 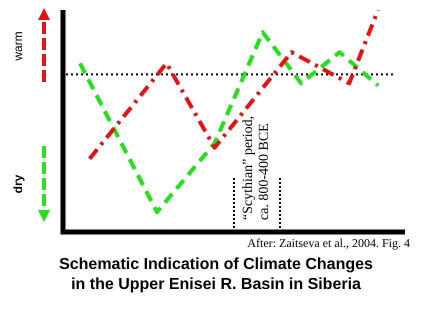 I want to click on legend-label: dry, so click(x=18, y=184).